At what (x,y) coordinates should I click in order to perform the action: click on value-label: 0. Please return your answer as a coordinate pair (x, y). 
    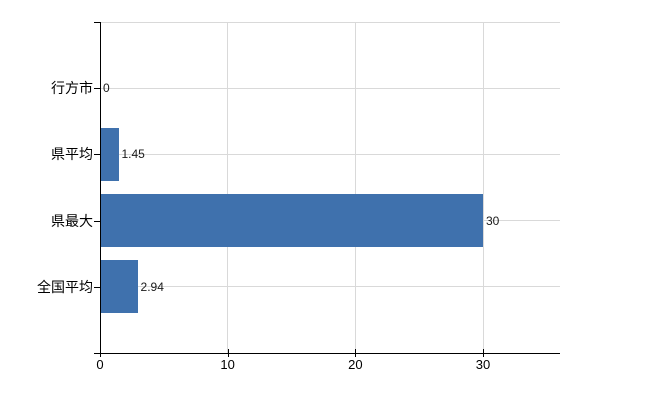
    Looking at the image, I should click on (106, 88).